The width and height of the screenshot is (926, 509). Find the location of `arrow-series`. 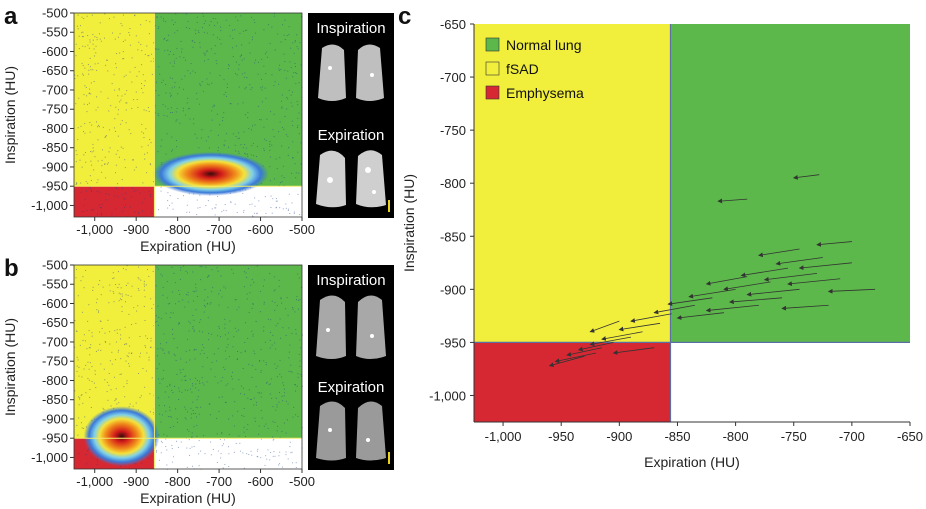

arrow-series is located at coordinates (712, 271).